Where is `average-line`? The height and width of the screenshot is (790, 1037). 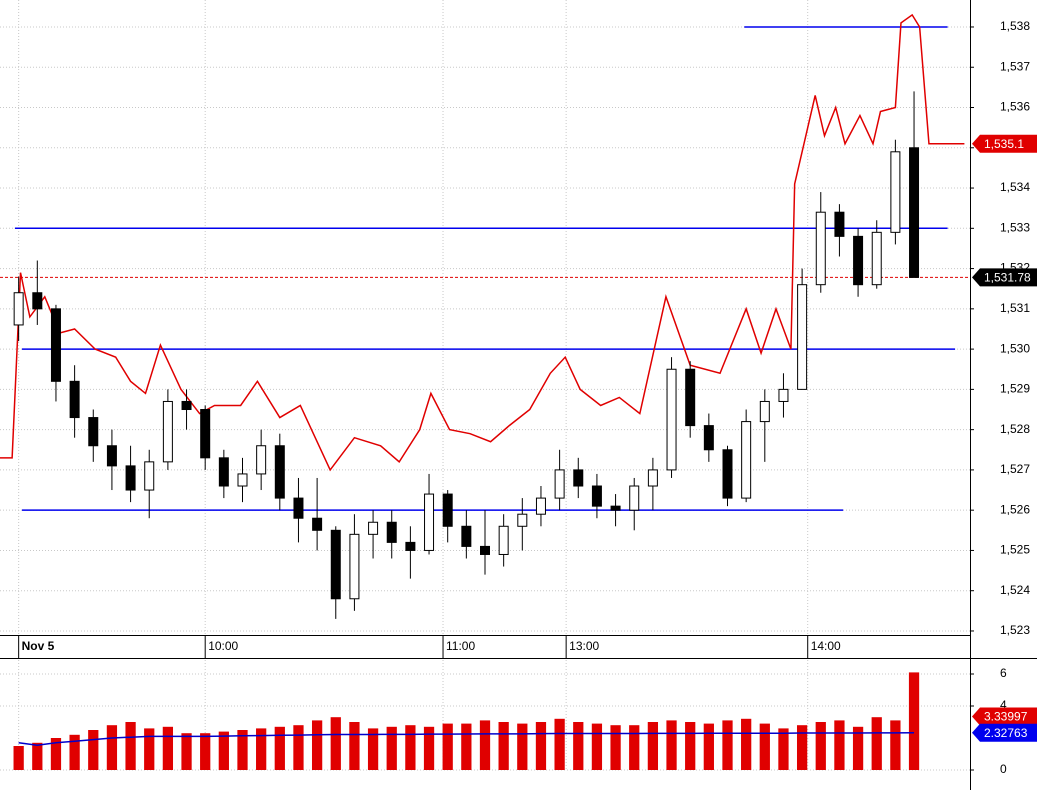 average-line is located at coordinates (466, 738).